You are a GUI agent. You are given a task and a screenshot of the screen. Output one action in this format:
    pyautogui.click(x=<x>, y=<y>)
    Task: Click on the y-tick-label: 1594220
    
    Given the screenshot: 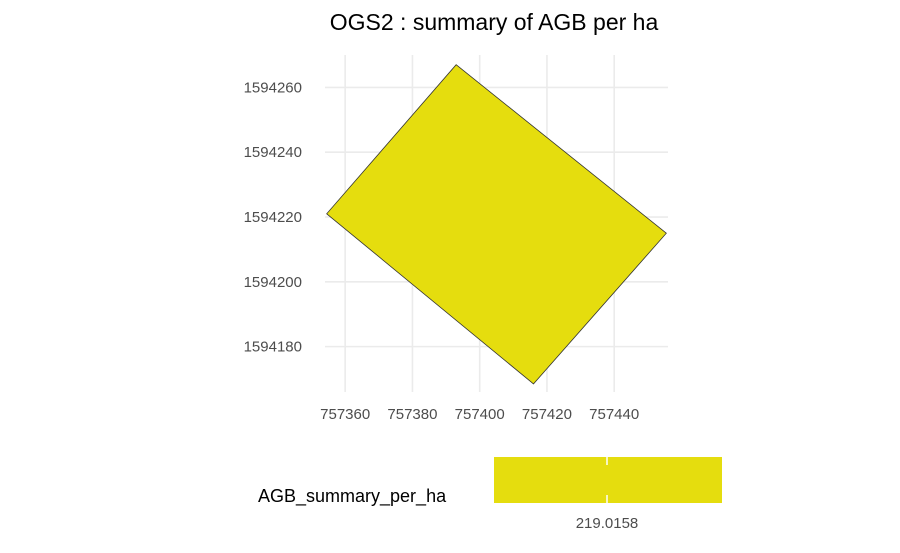 What is the action you would take?
    pyautogui.click(x=273, y=217)
    